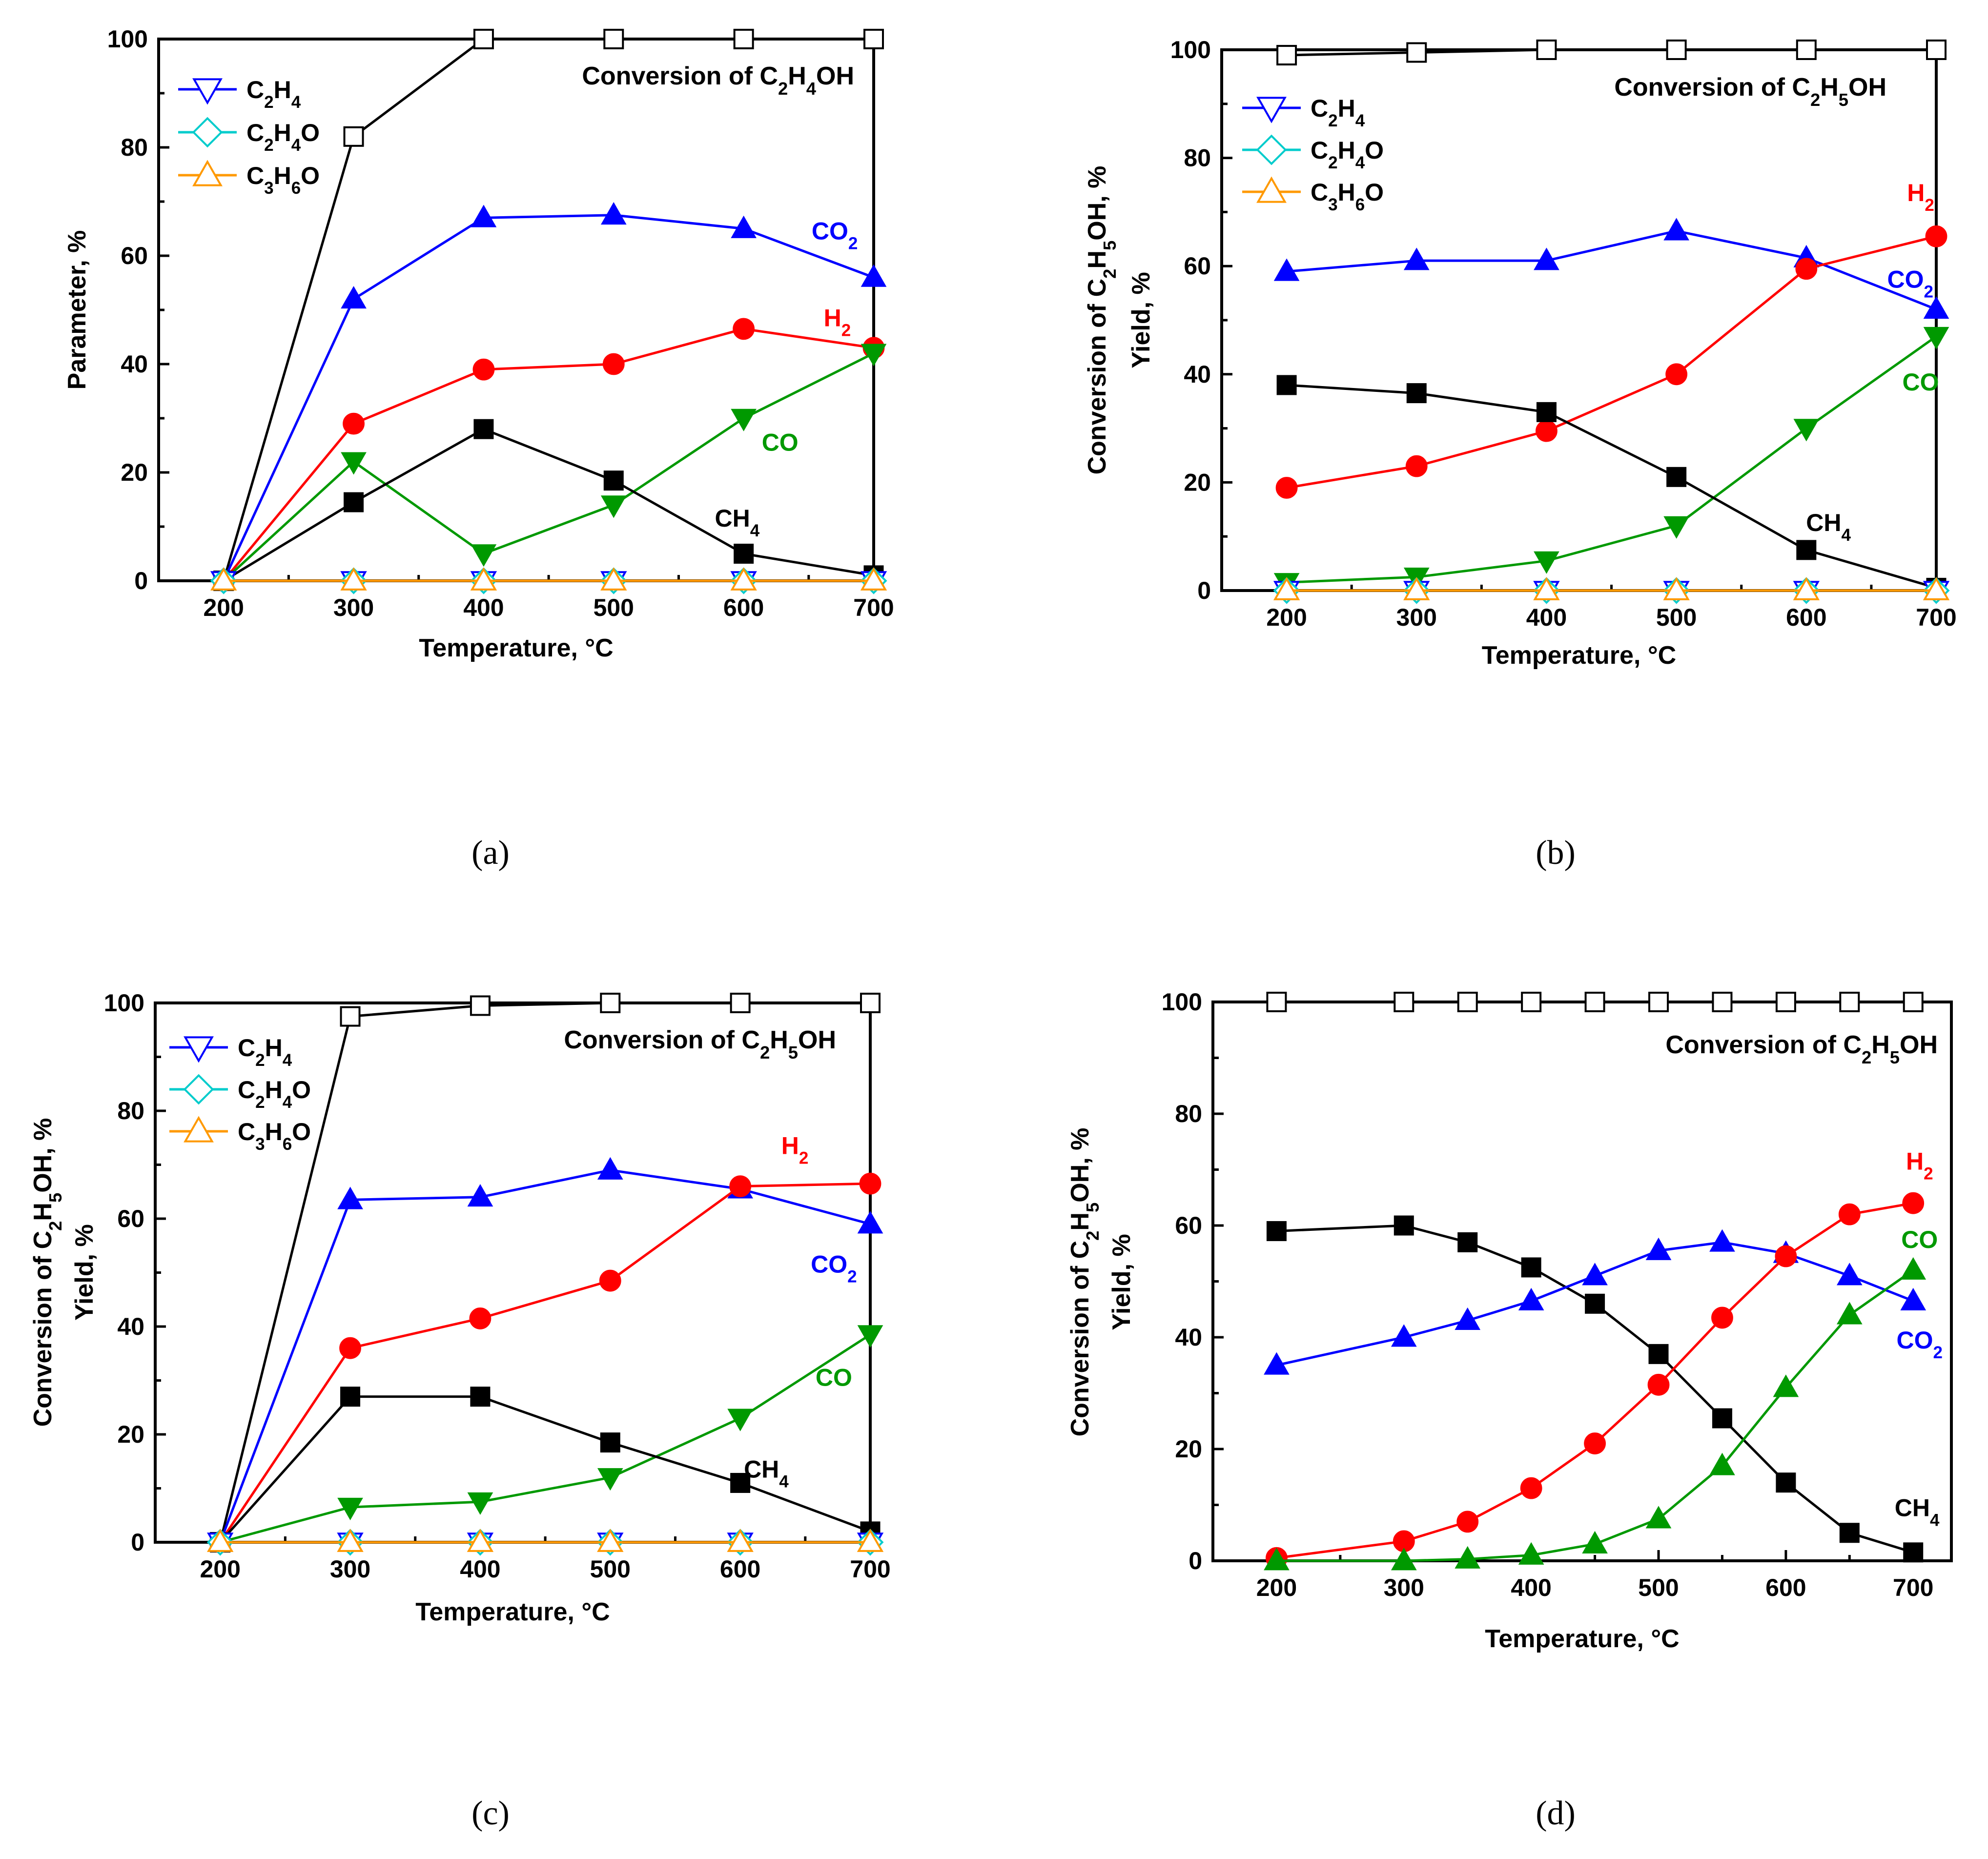  Describe the element at coordinates (1188, 1225) in the screenshot. I see `y-tick-label: 60` at that location.